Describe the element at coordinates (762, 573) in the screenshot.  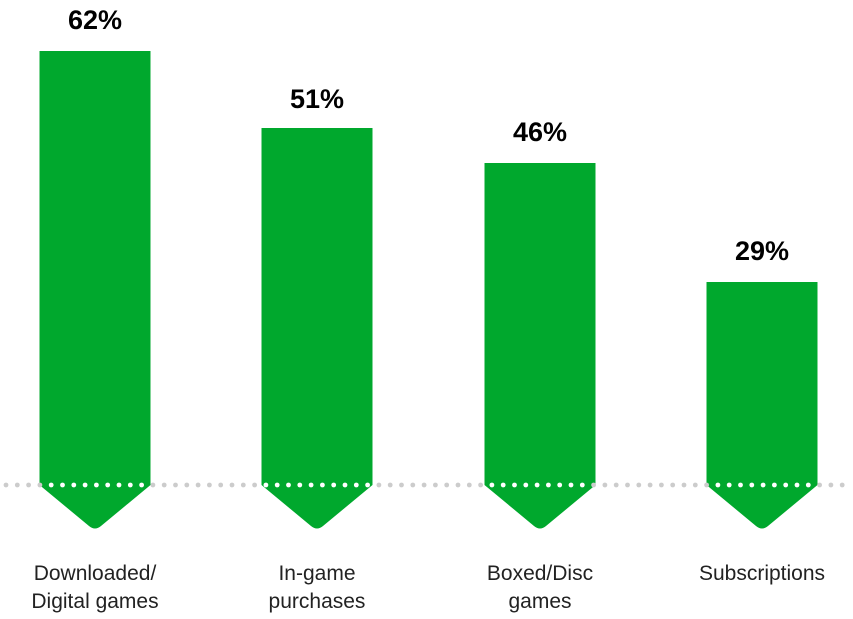
I see `category-label-4: Subscriptions` at that location.